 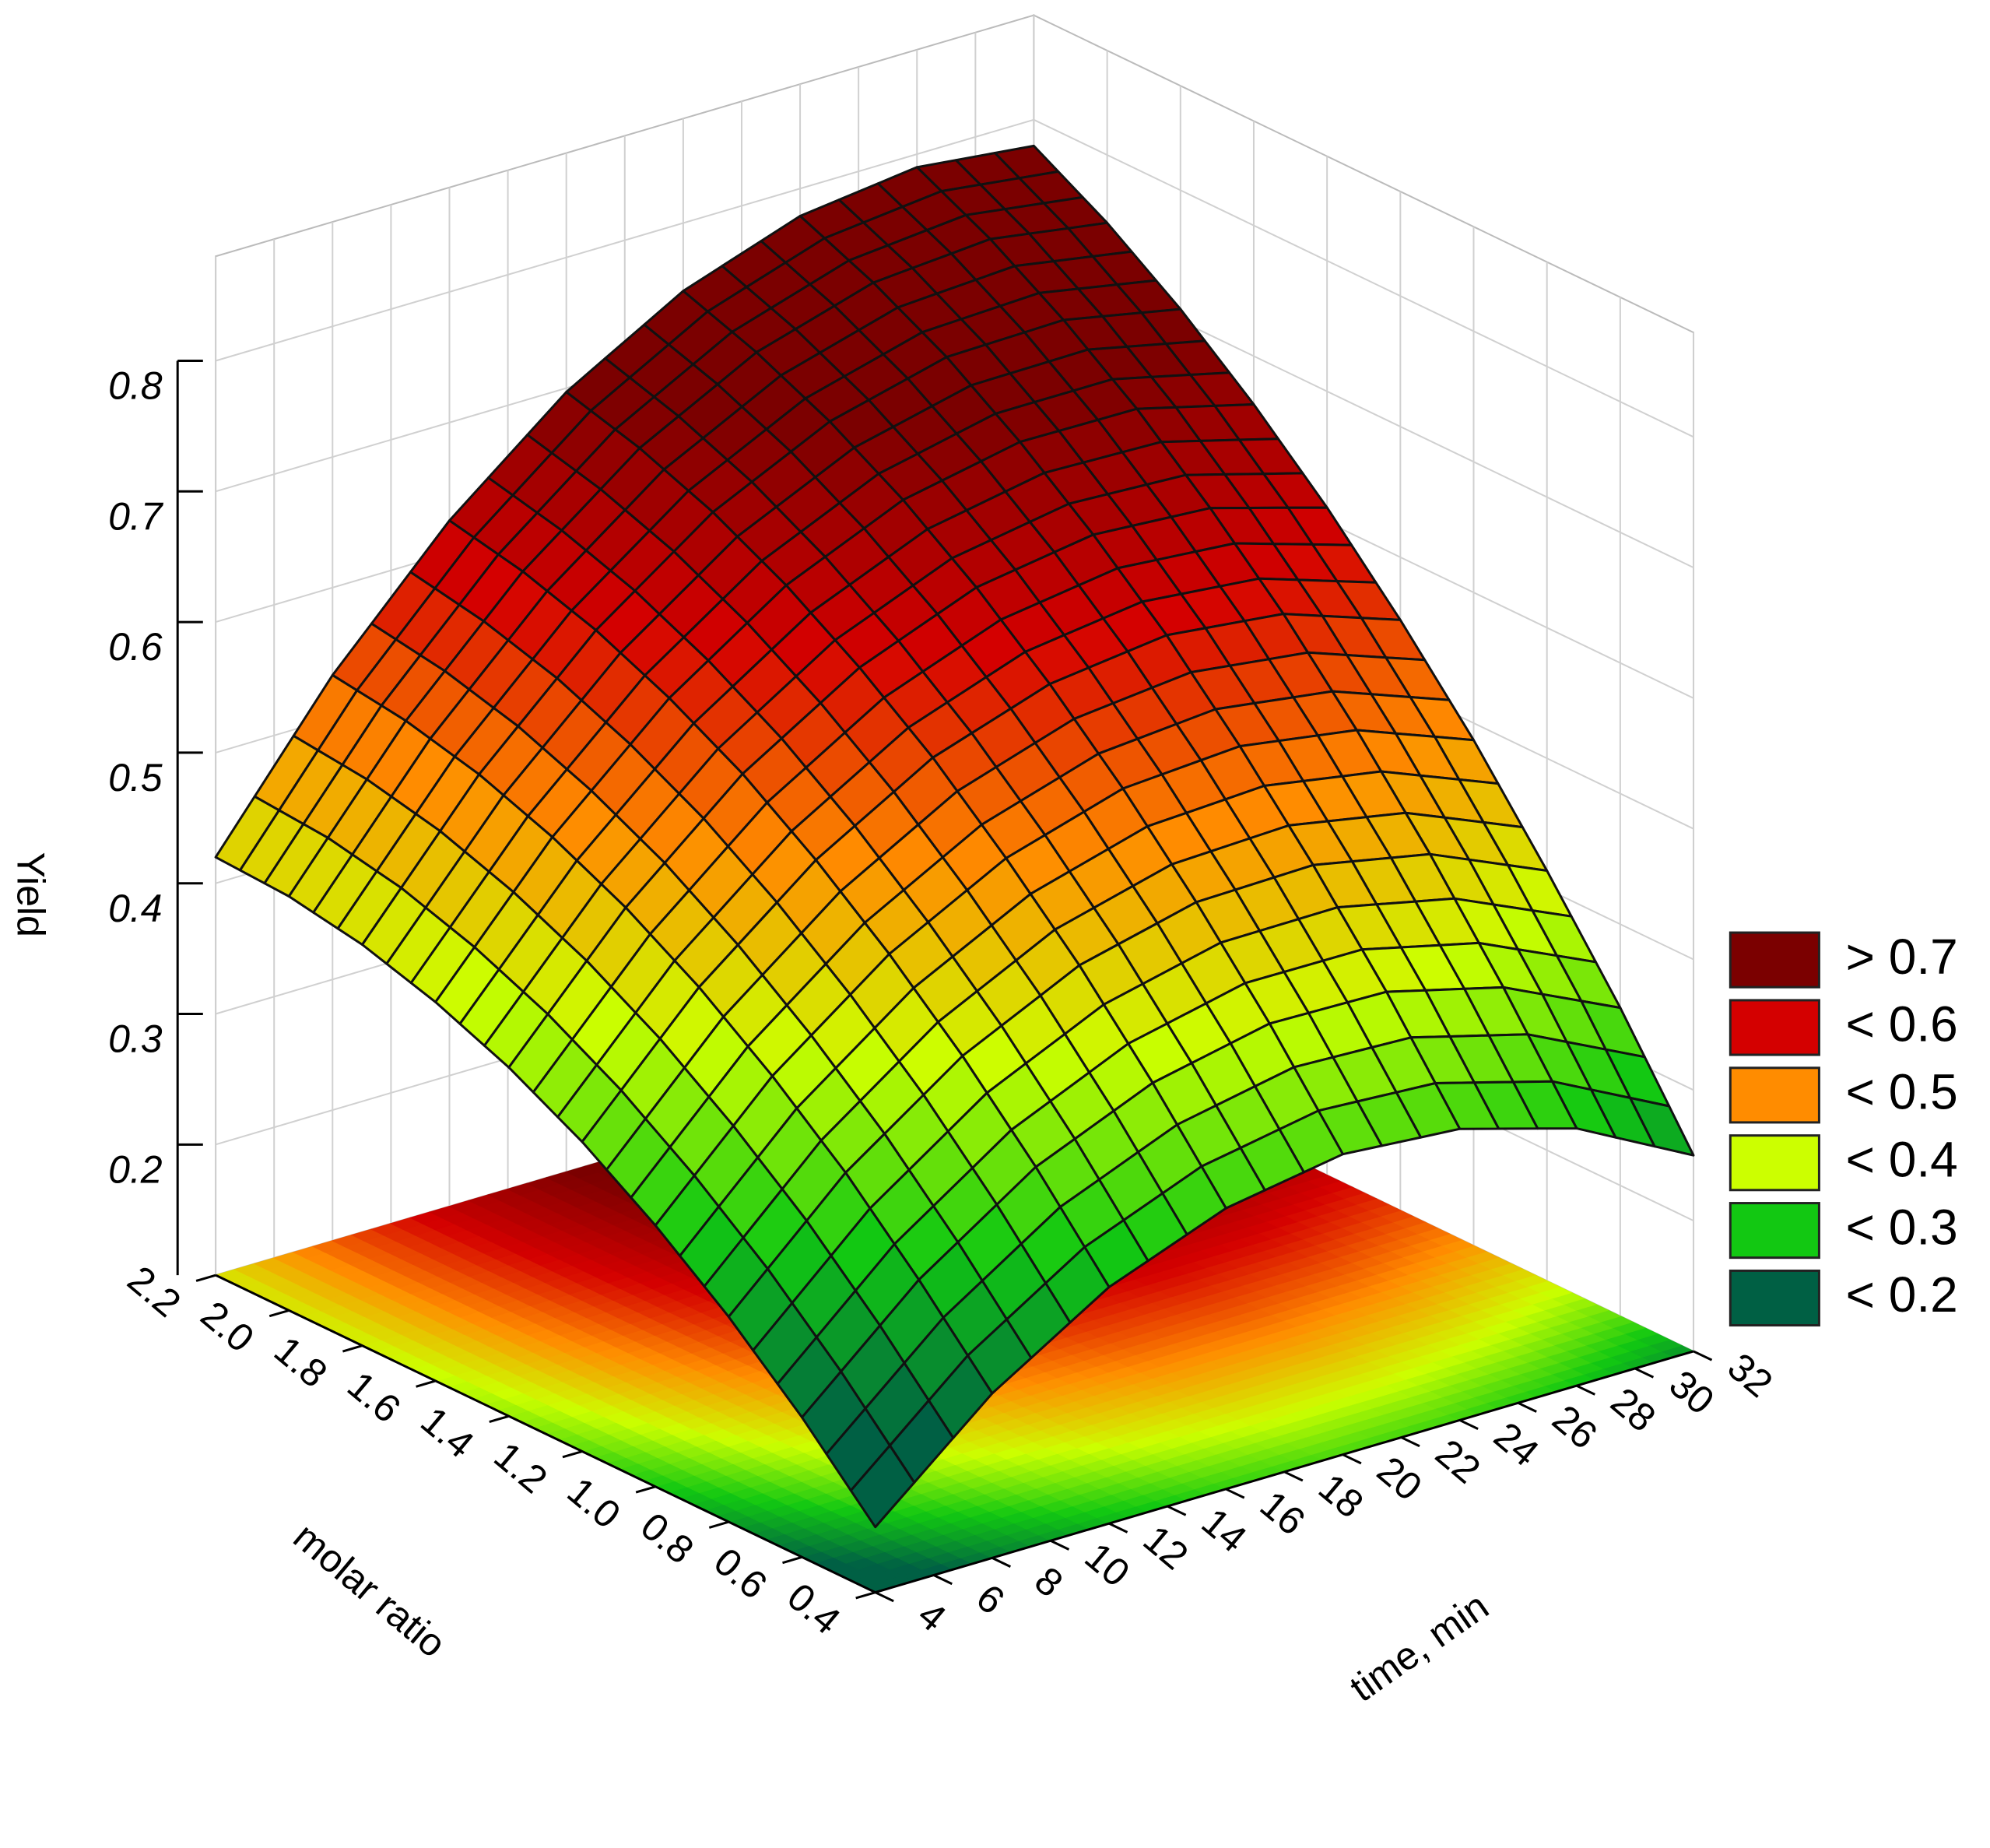 What do you see at coordinates (135, 647) in the screenshot?
I see `z-tick-label: 0.6` at bounding box center [135, 647].